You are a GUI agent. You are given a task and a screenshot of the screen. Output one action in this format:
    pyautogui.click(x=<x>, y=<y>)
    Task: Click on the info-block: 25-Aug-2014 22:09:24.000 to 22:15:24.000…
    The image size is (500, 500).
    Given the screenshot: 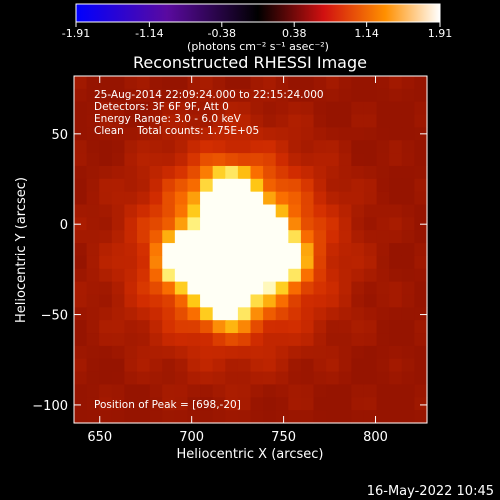 What is the action you would take?
    pyautogui.click(x=209, y=113)
    